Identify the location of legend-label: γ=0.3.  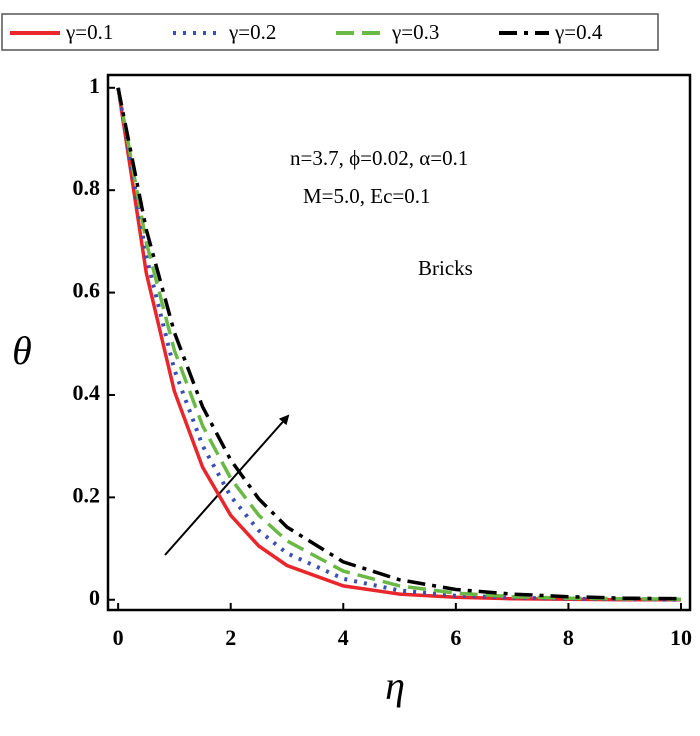
(415, 32).